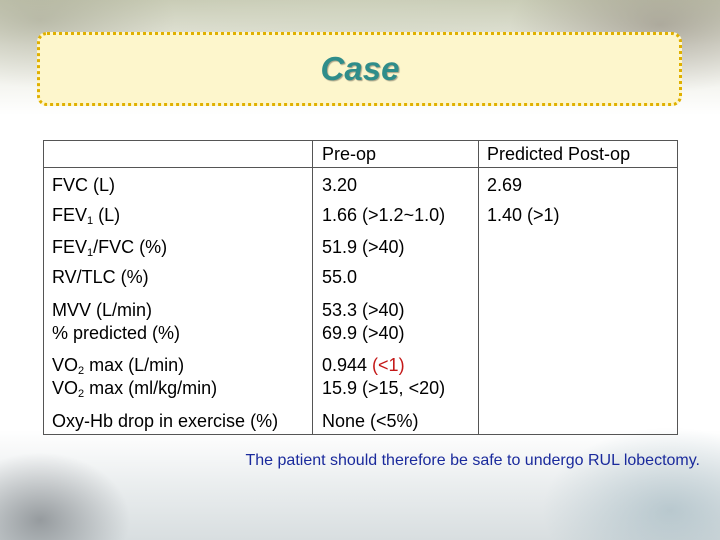 The width and height of the screenshot is (720, 540). I want to click on row-fev1-preop: 1.66 (>1.2~1.0), so click(384, 215).